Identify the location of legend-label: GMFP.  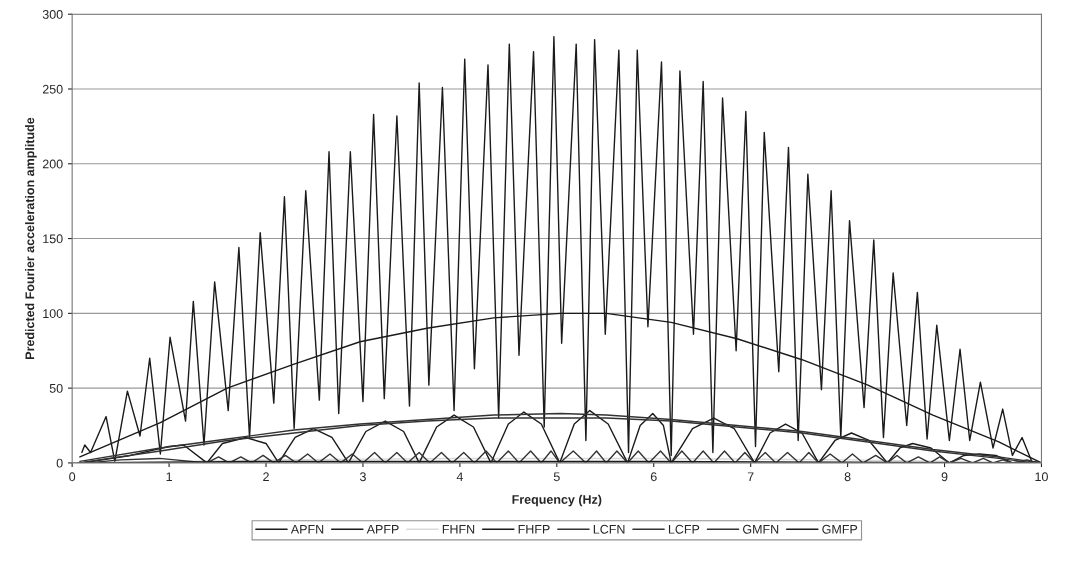
(840, 529).